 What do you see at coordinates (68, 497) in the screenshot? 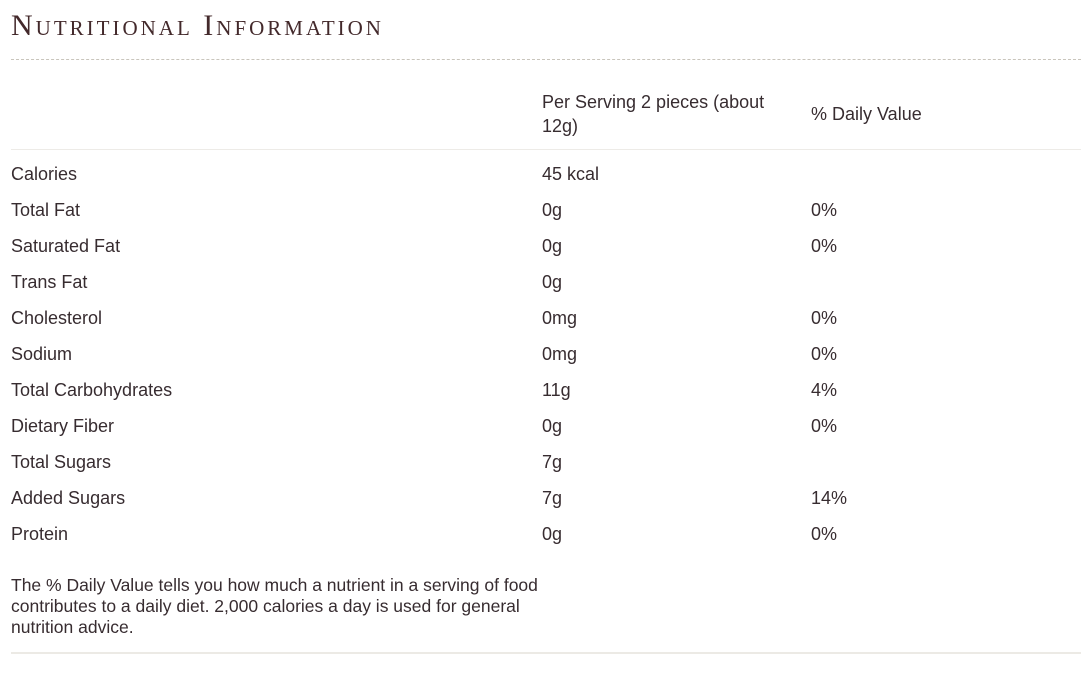
I see `nutrient-name: Added Sugars` at bounding box center [68, 497].